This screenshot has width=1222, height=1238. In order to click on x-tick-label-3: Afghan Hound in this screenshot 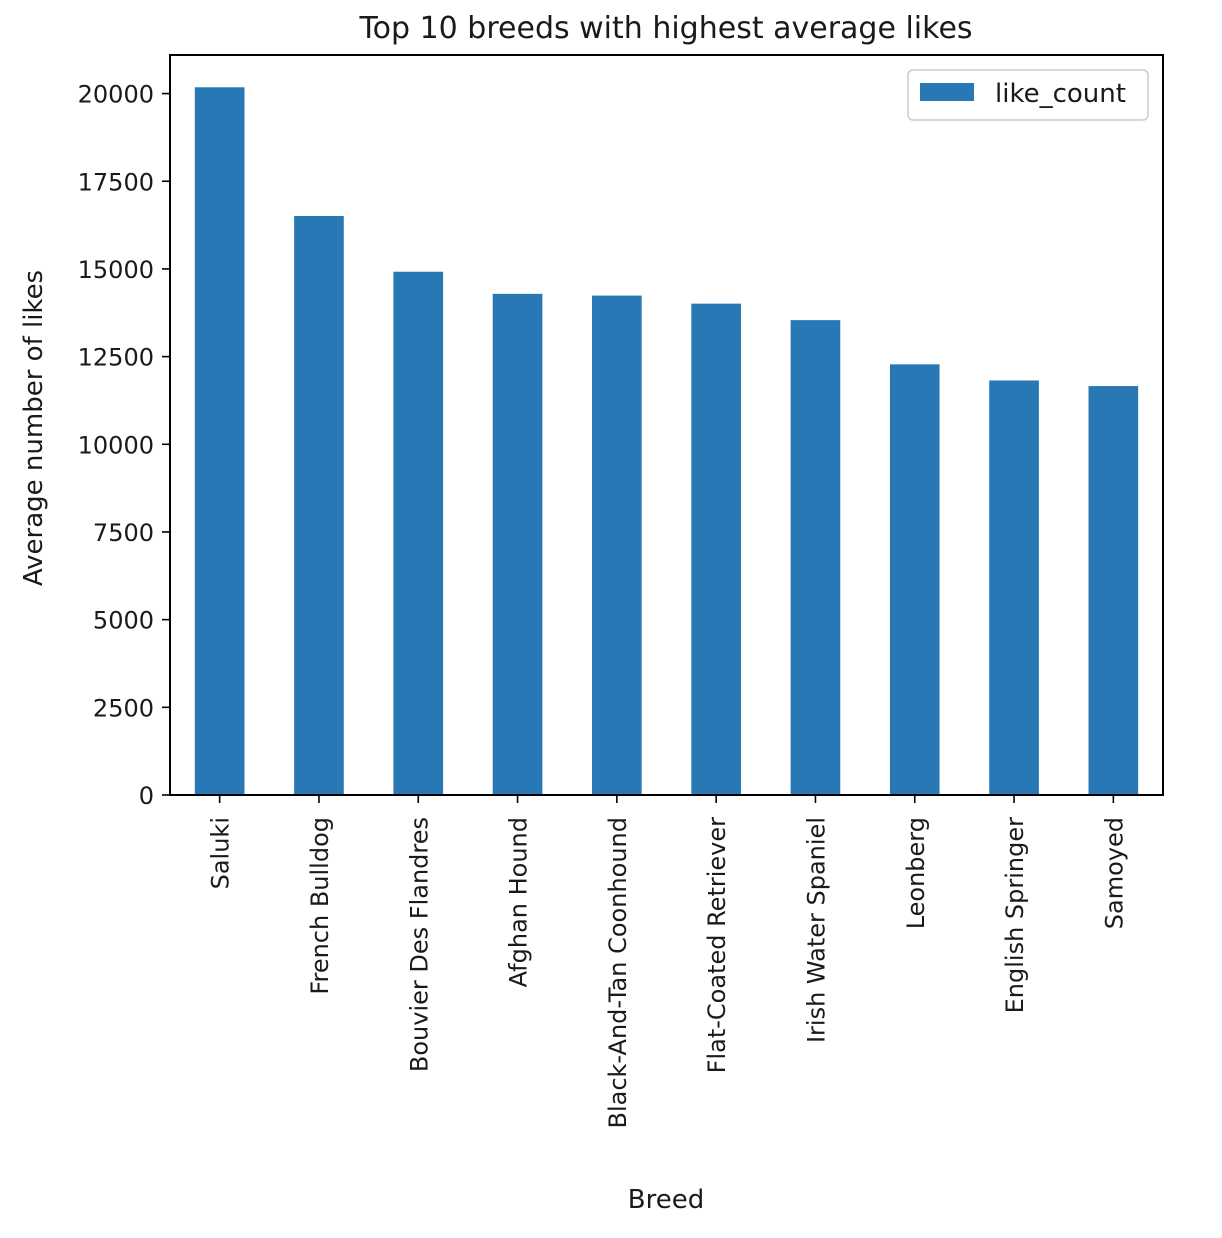, I will do `click(519, 902)`.